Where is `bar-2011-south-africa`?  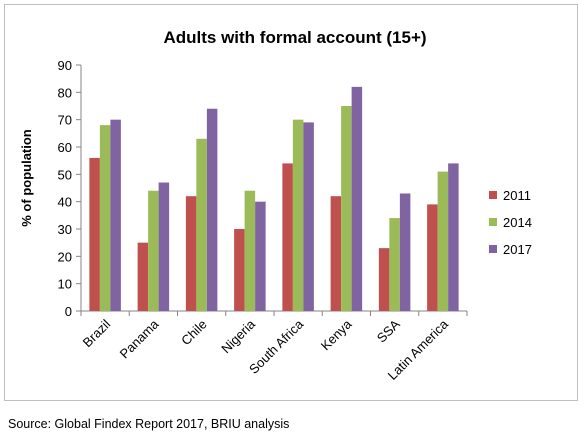
bar-2011-south-africa is located at coordinates (287, 237).